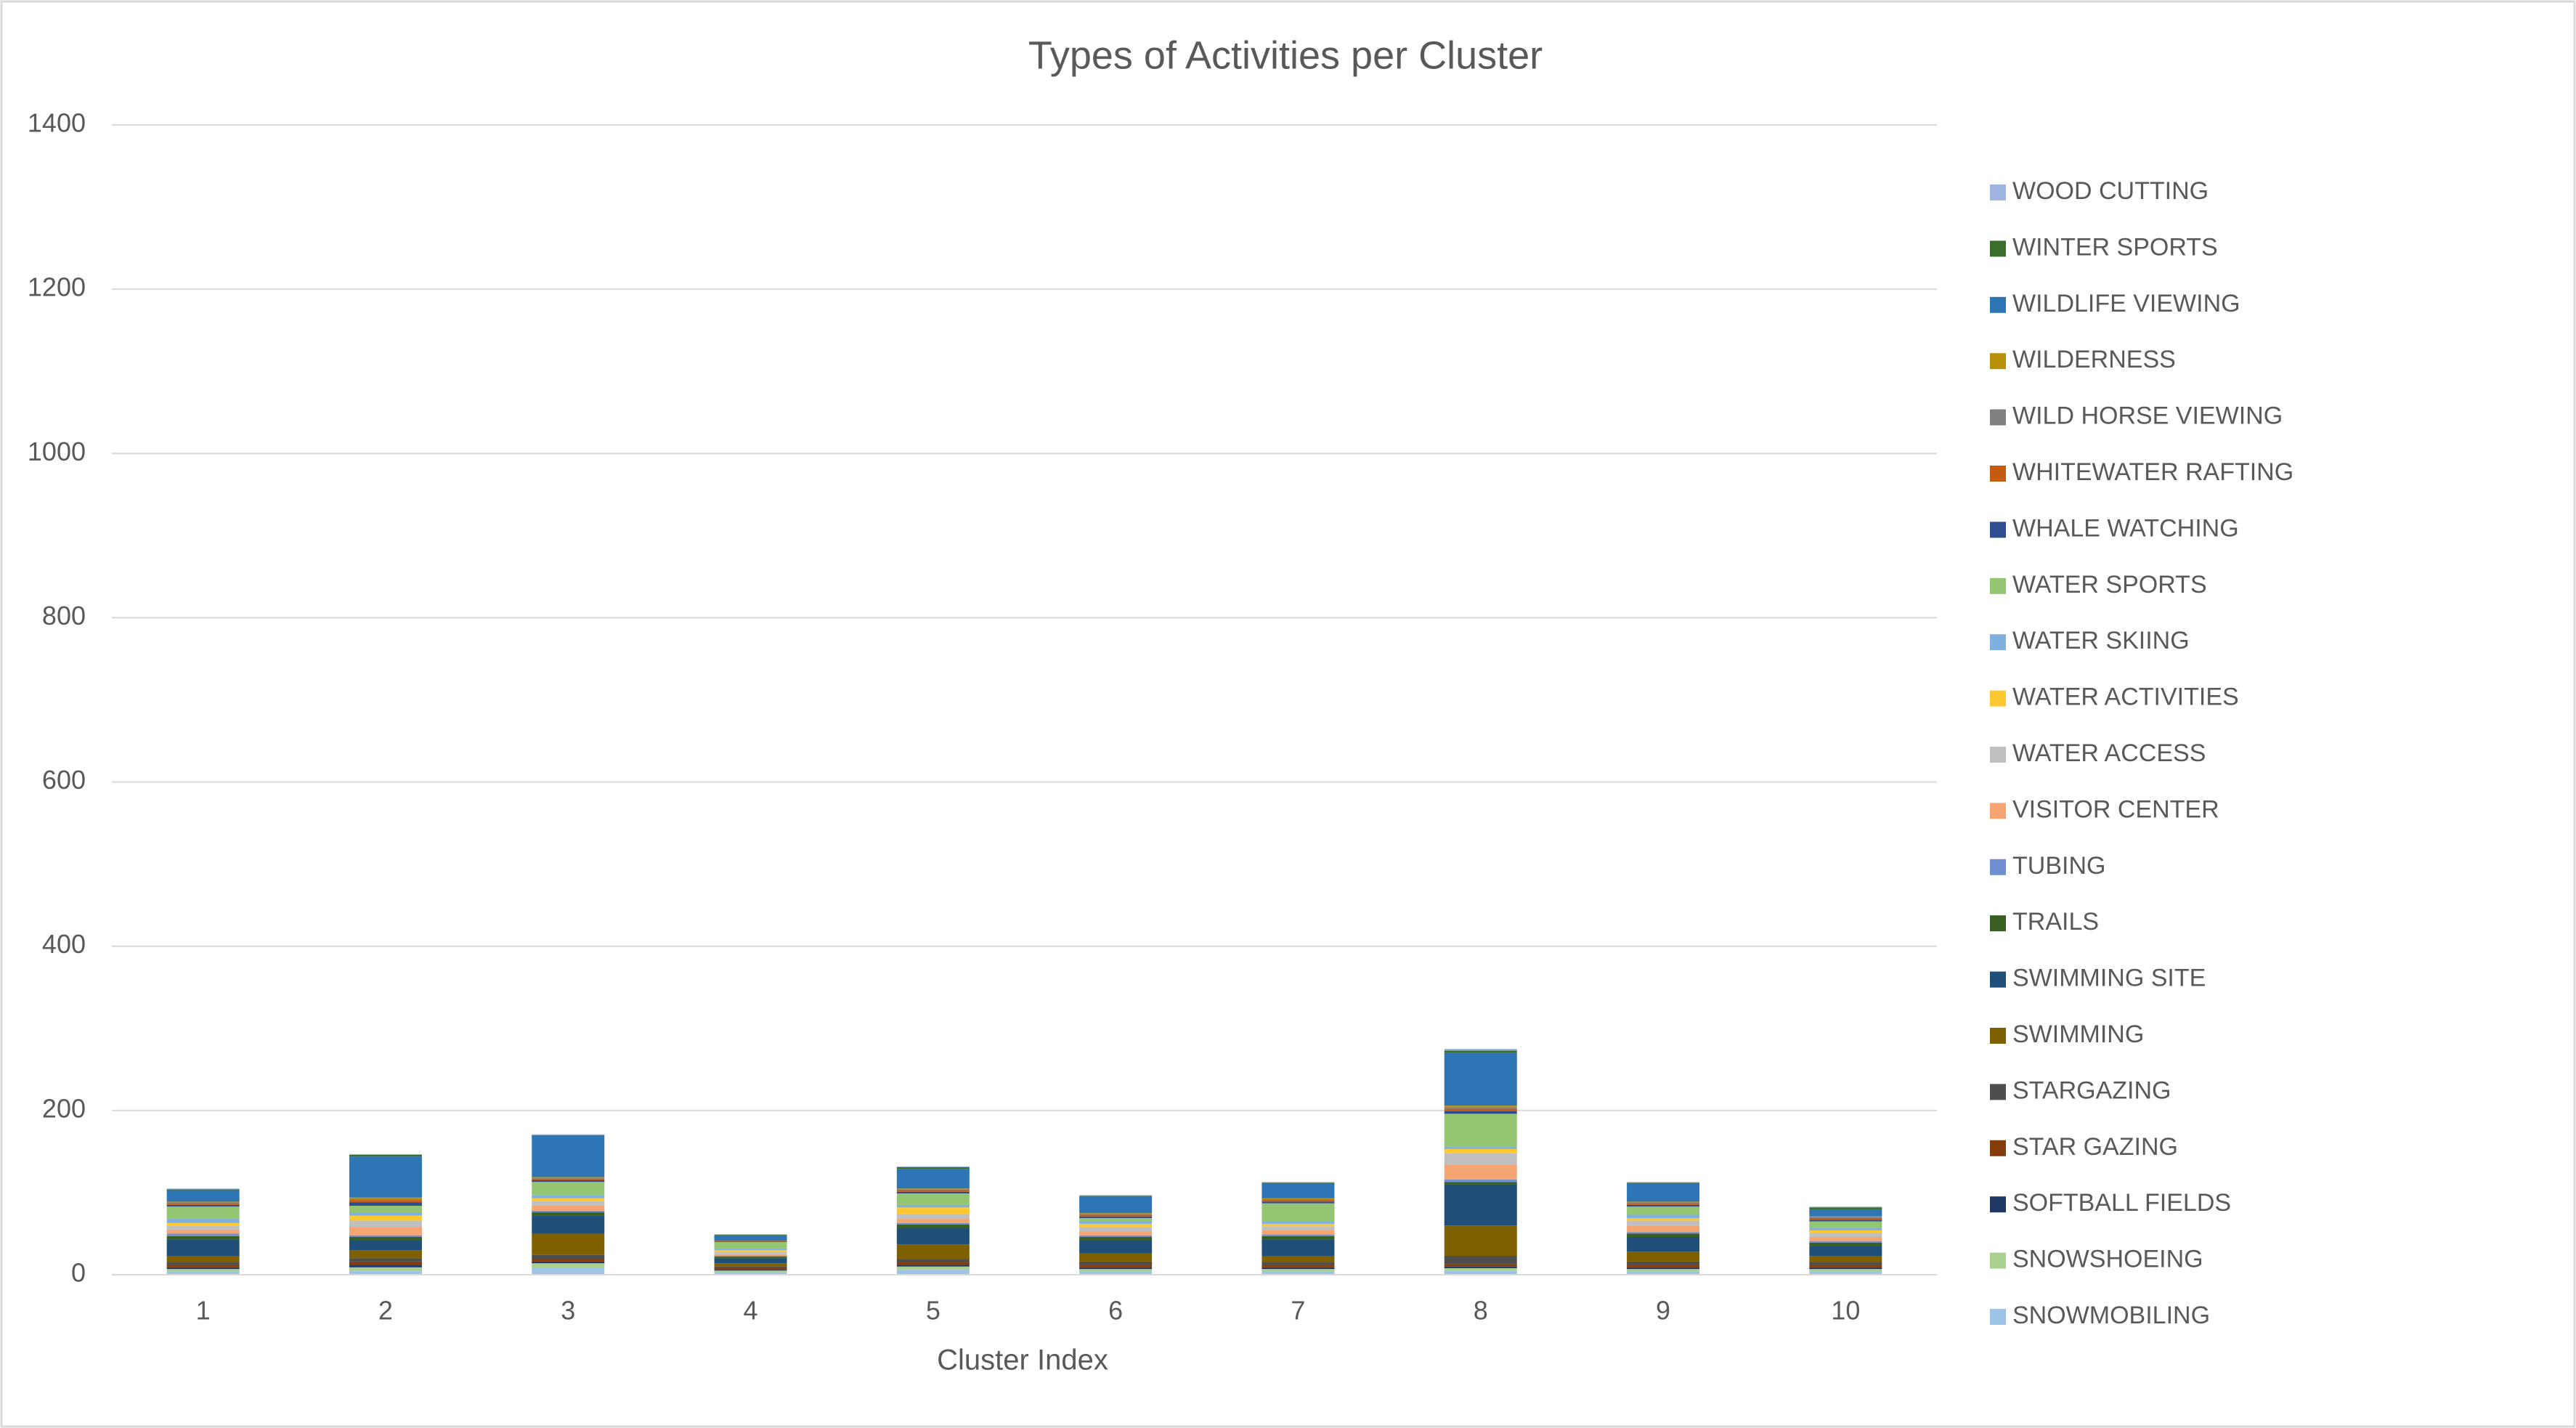 The height and width of the screenshot is (1428, 2576). What do you see at coordinates (2115, 247) in the screenshot?
I see `legend-label: WINTER SPORTS` at bounding box center [2115, 247].